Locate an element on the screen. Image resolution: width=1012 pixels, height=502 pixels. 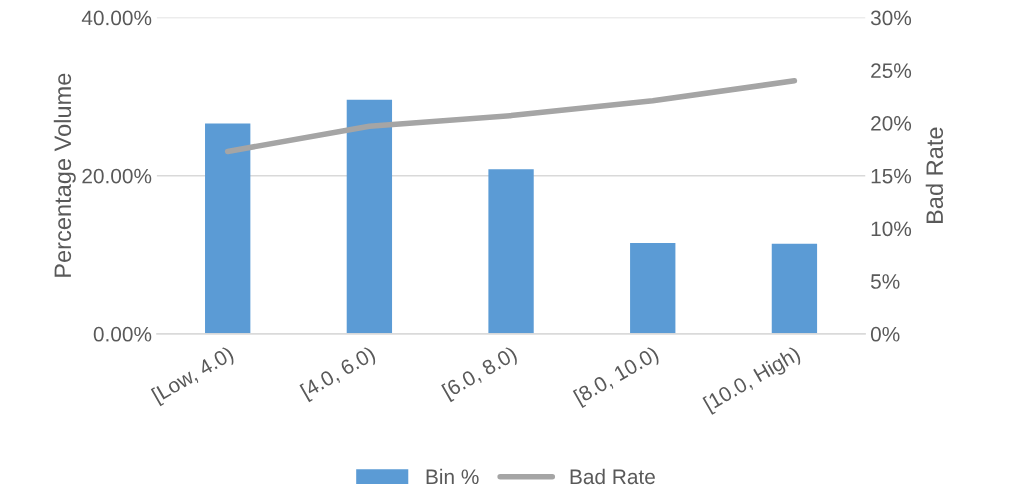
x-tick-label: [6.0, 8.0) is located at coordinates (480, 374).